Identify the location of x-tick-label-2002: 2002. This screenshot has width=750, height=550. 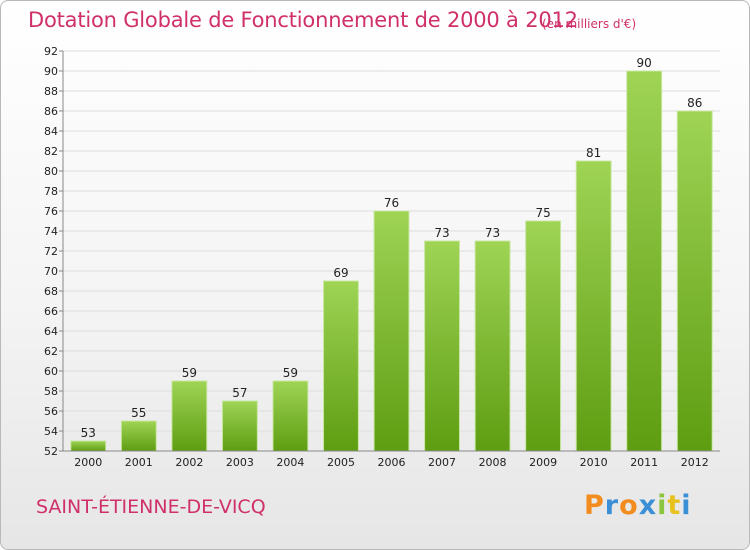
(189, 462).